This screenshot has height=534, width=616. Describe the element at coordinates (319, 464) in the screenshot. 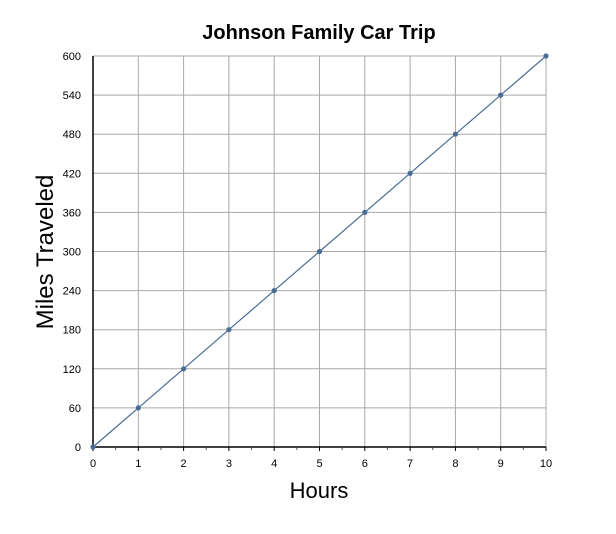

I see `x-tick-label: 5` at that location.